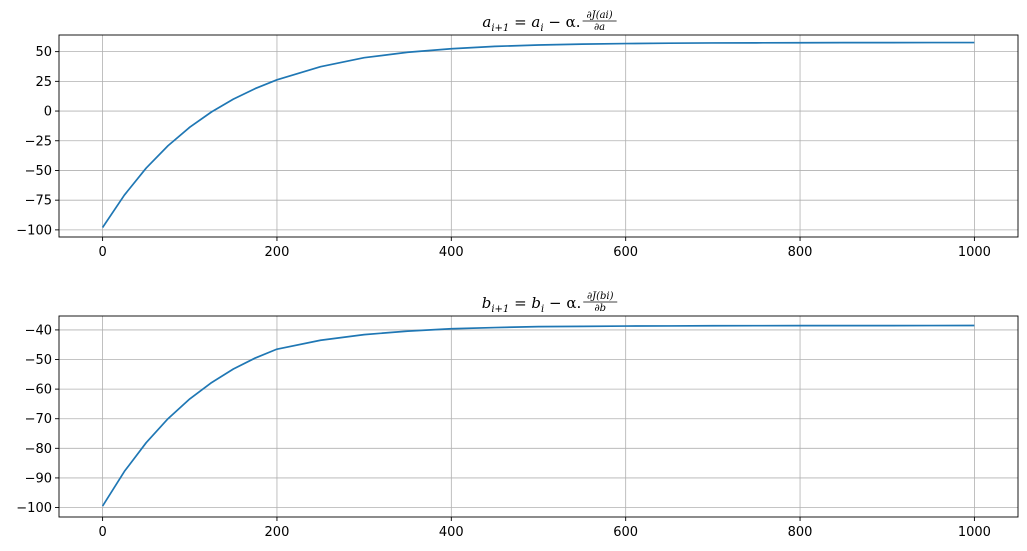 The height and width of the screenshot is (551, 1027). Describe the element at coordinates (48, 112) in the screenshot. I see `y-tick-label: 0` at that location.